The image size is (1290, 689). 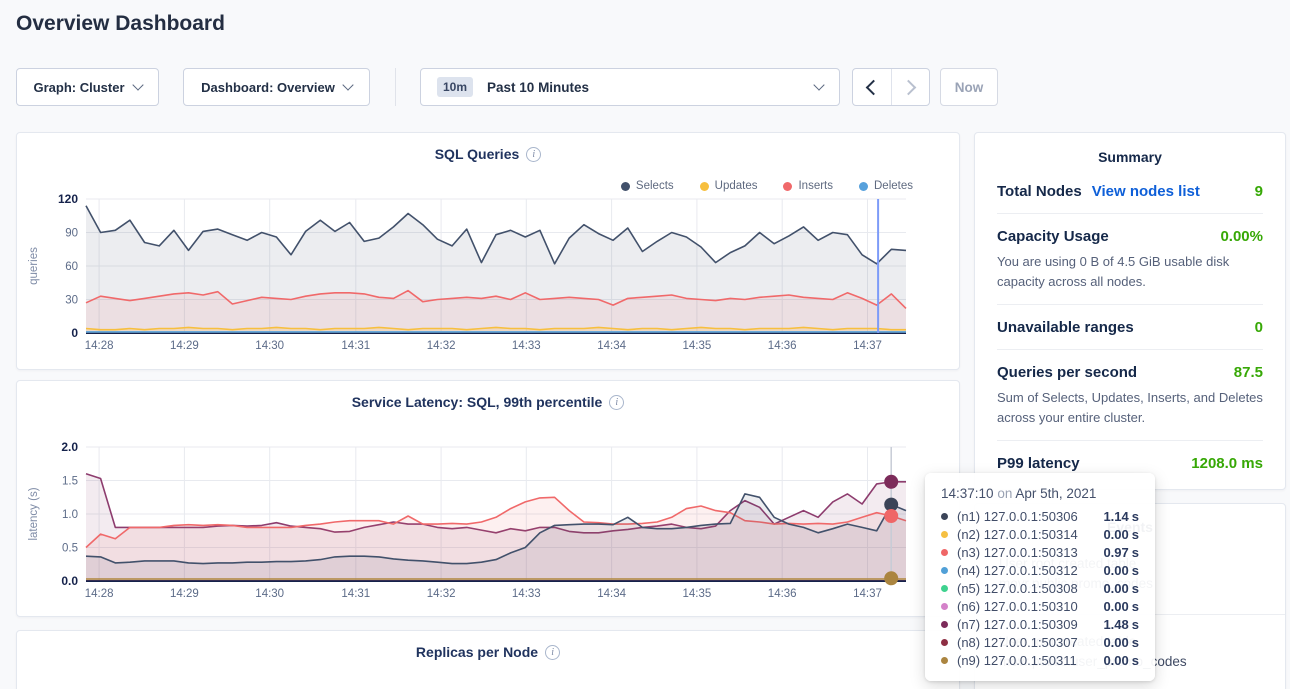 What do you see at coordinates (477, 402) in the screenshot?
I see `chart-title: Service Latency: SQL, 99th percentile` at bounding box center [477, 402].